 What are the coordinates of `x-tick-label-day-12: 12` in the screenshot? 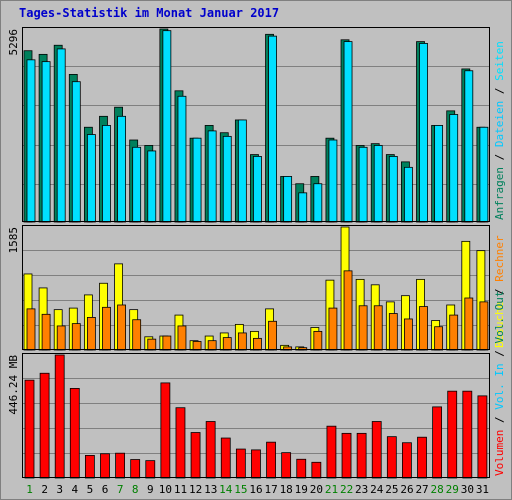 It's located at (195, 489).